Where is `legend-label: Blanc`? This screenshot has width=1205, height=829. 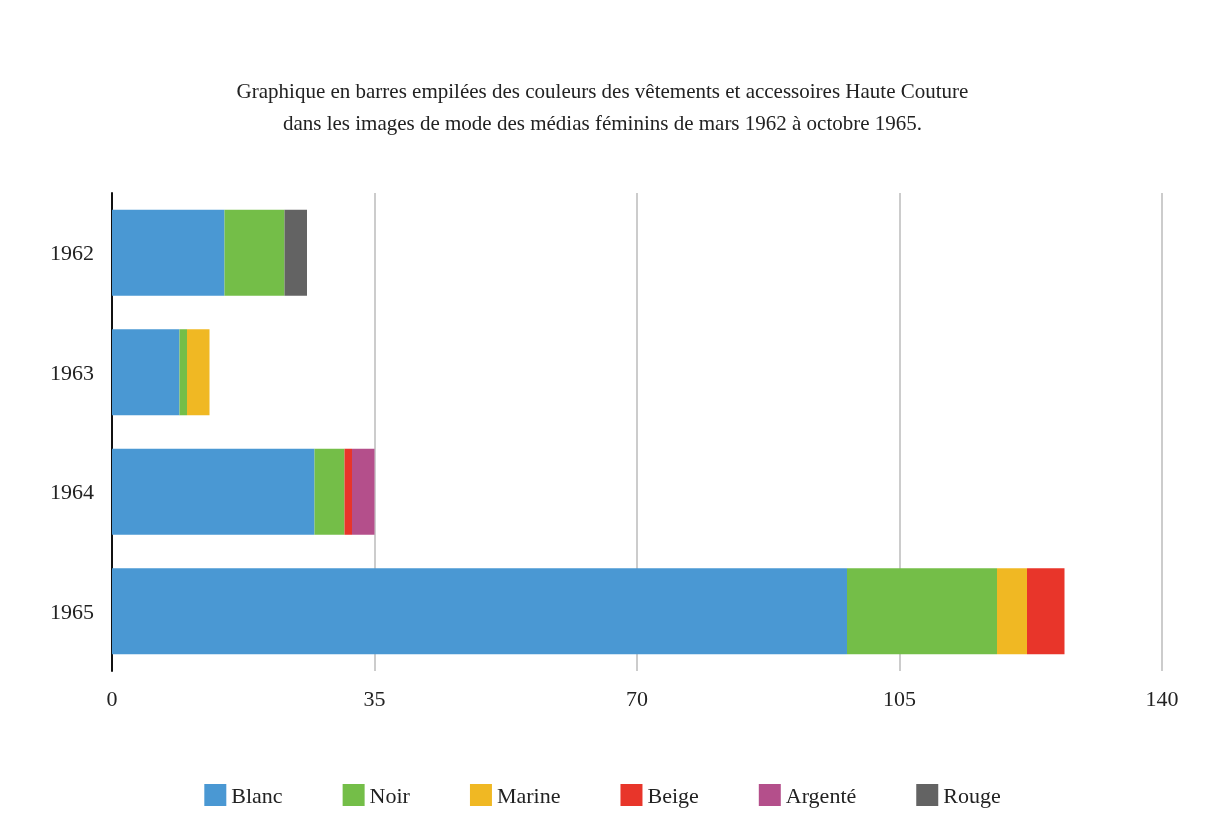 legend-label: Blanc is located at coordinates (257, 795).